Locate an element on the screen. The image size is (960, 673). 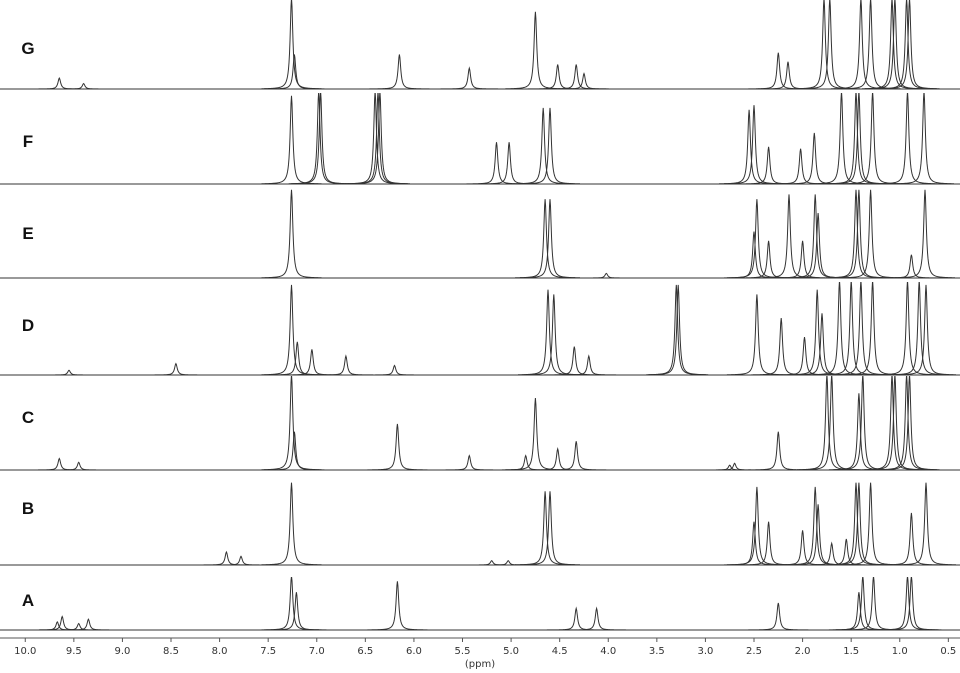
x-tick-label: 9.0 is located at coordinates (122, 651).